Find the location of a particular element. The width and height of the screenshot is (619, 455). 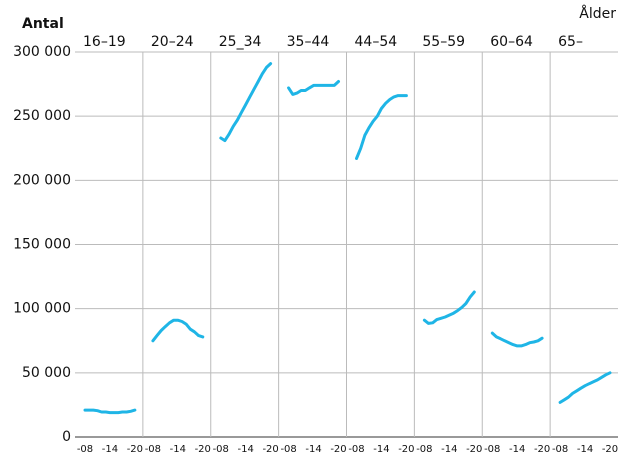

y-tick-label: 250 000 is located at coordinates (42, 116).